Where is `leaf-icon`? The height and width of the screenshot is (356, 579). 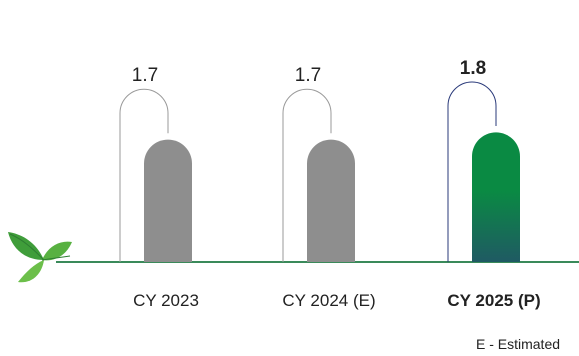
leaf-icon is located at coordinates (40, 257).